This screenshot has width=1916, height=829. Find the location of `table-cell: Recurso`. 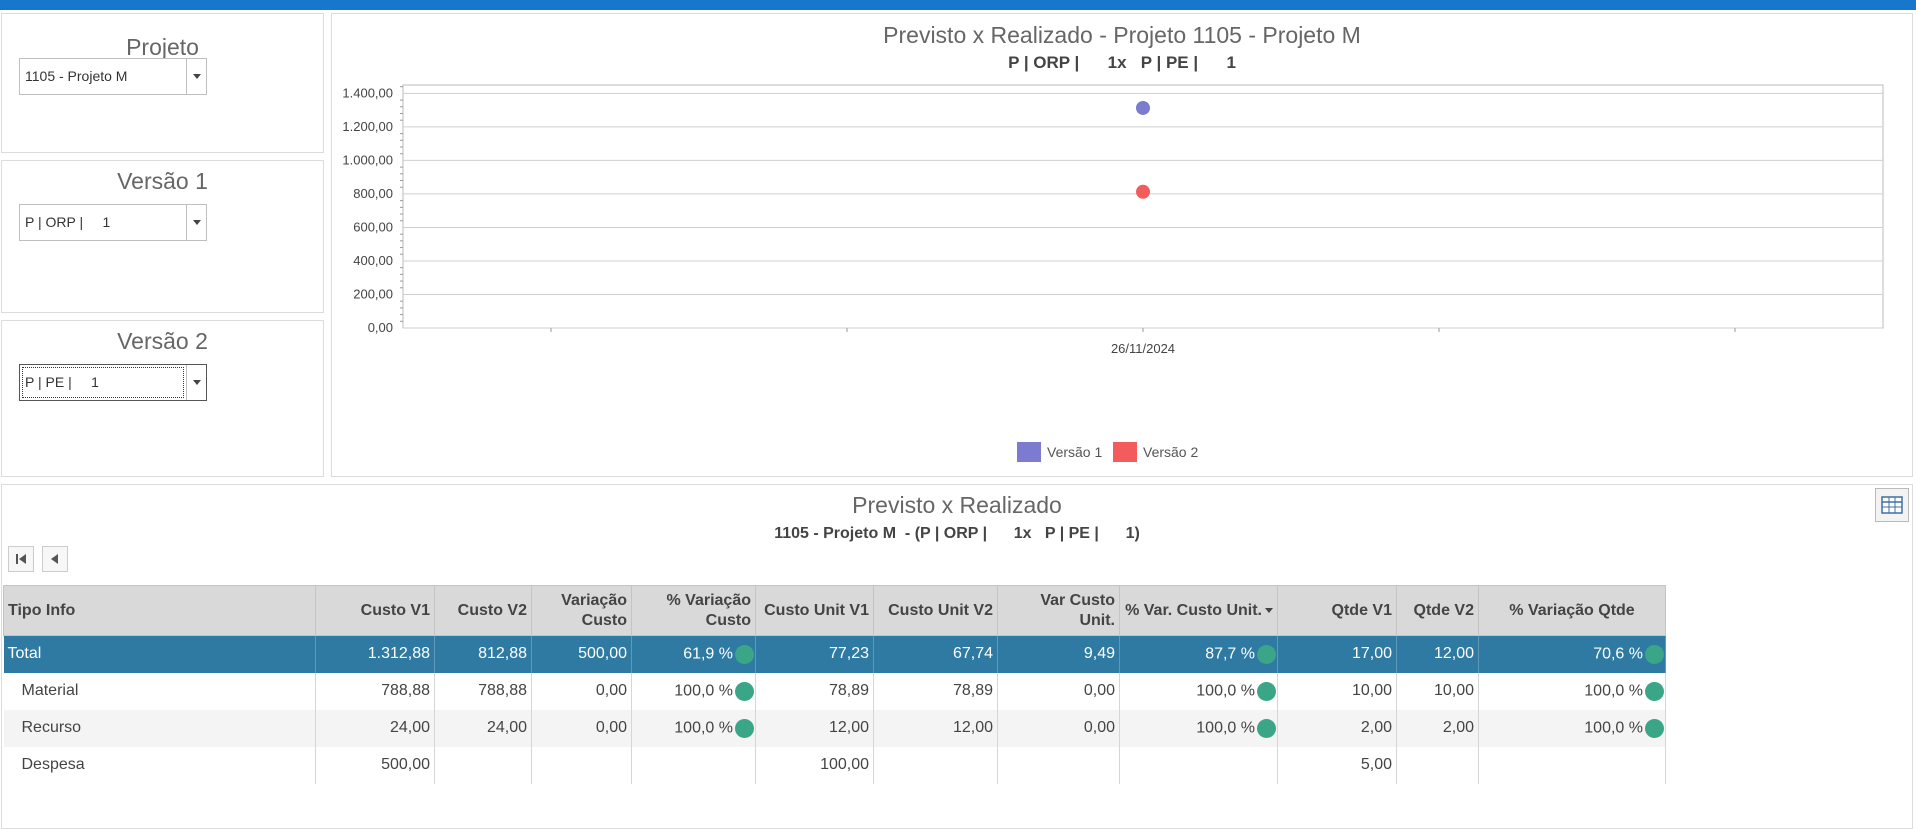

table-cell: Recurso is located at coordinates (159, 728).